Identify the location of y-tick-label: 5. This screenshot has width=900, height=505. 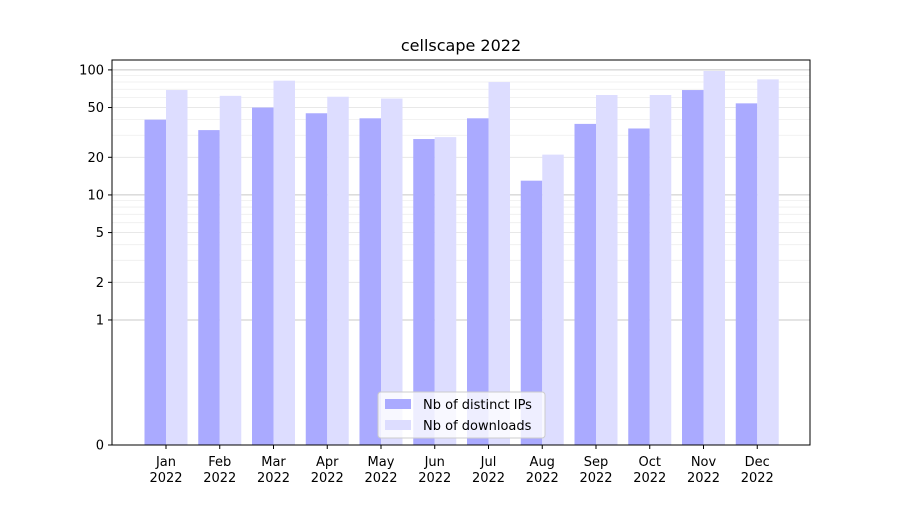
(100, 233).